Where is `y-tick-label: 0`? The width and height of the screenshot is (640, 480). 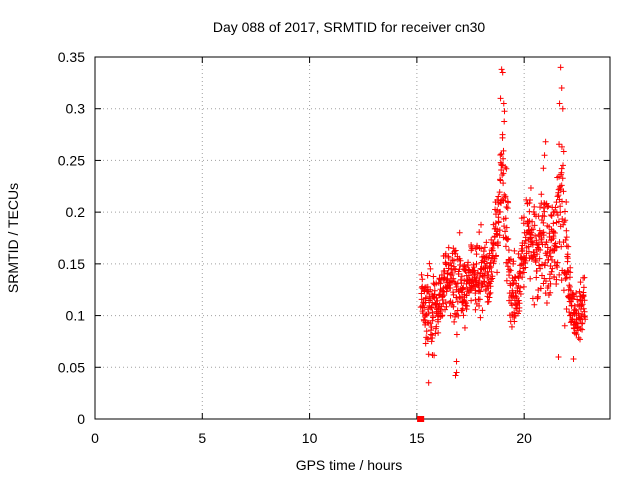 y-tick-label: 0 is located at coordinates (81, 419).